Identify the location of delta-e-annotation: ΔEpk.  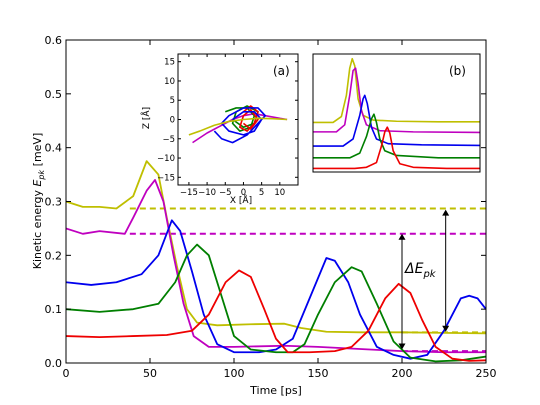
(420, 270).